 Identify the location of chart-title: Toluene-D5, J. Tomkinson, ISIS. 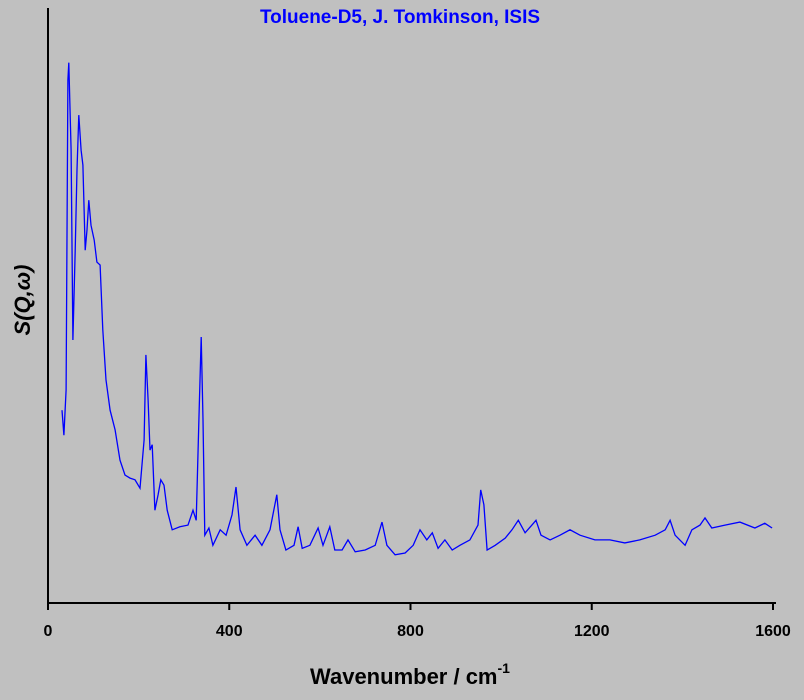
(400, 17).